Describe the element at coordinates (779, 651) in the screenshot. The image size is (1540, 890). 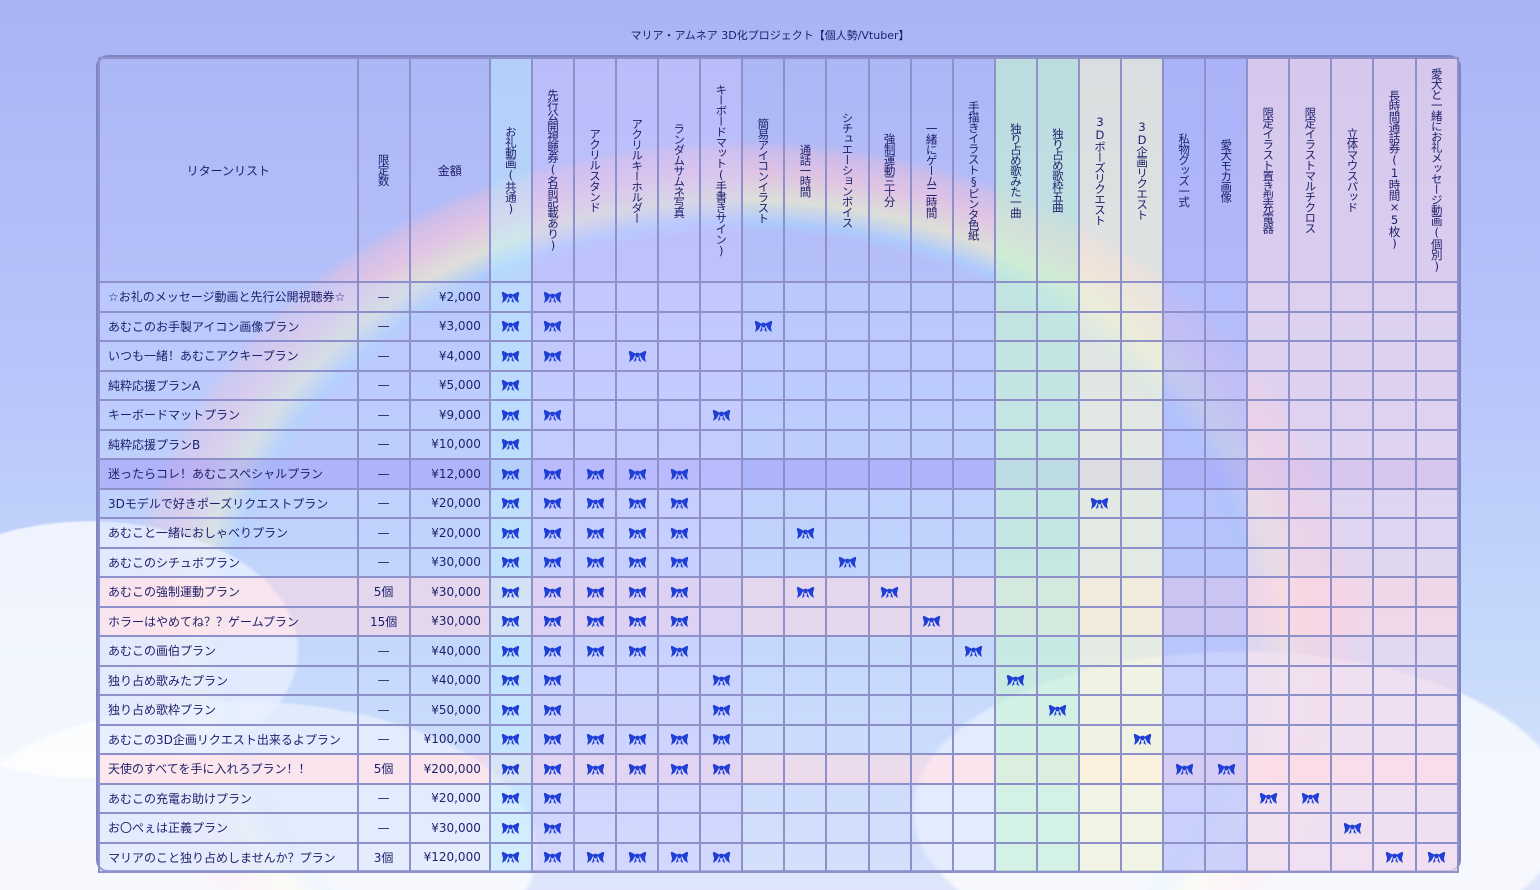
I see `table-row: あむこの画伯プラン — ¥40,000` at that location.